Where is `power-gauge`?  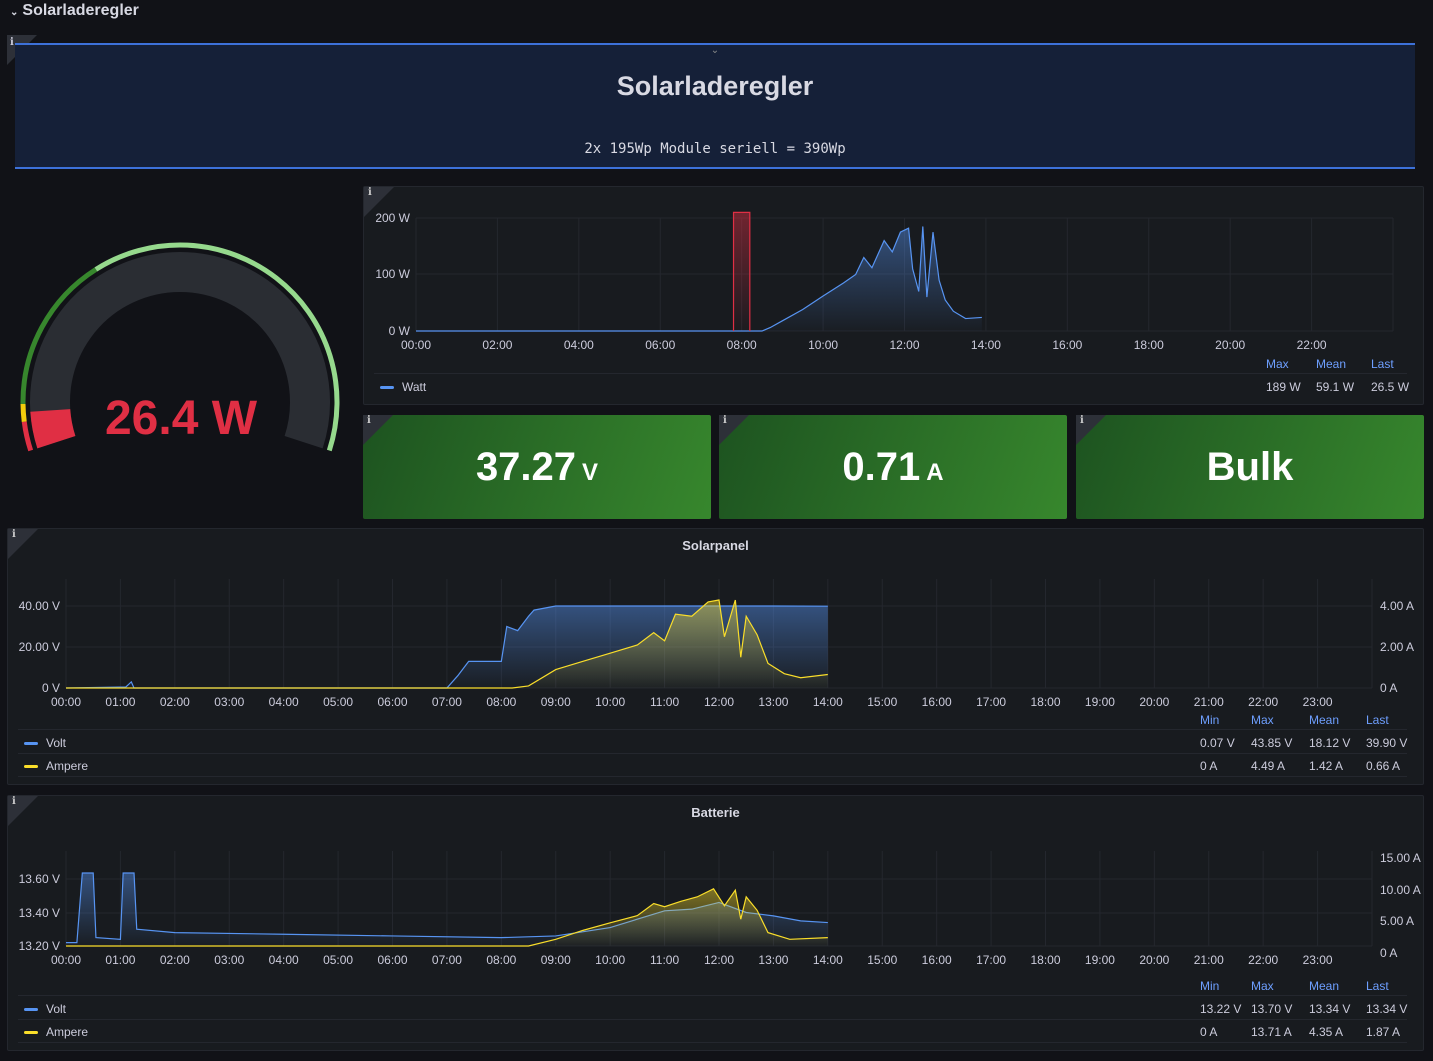 power-gauge is located at coordinates (180, 347).